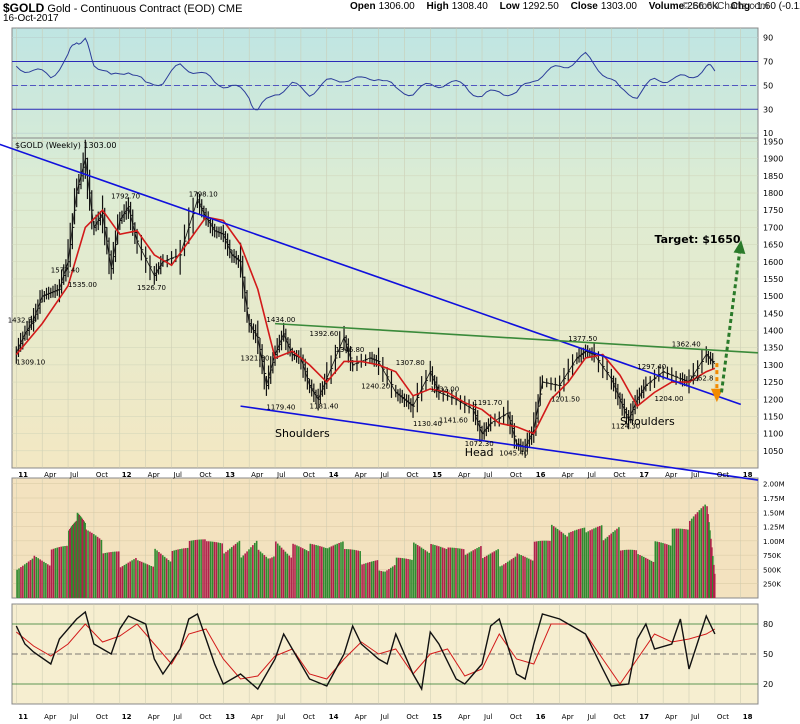  What do you see at coordinates (773, 279) in the screenshot?
I see `price-tick-label: 1550` at bounding box center [773, 279].